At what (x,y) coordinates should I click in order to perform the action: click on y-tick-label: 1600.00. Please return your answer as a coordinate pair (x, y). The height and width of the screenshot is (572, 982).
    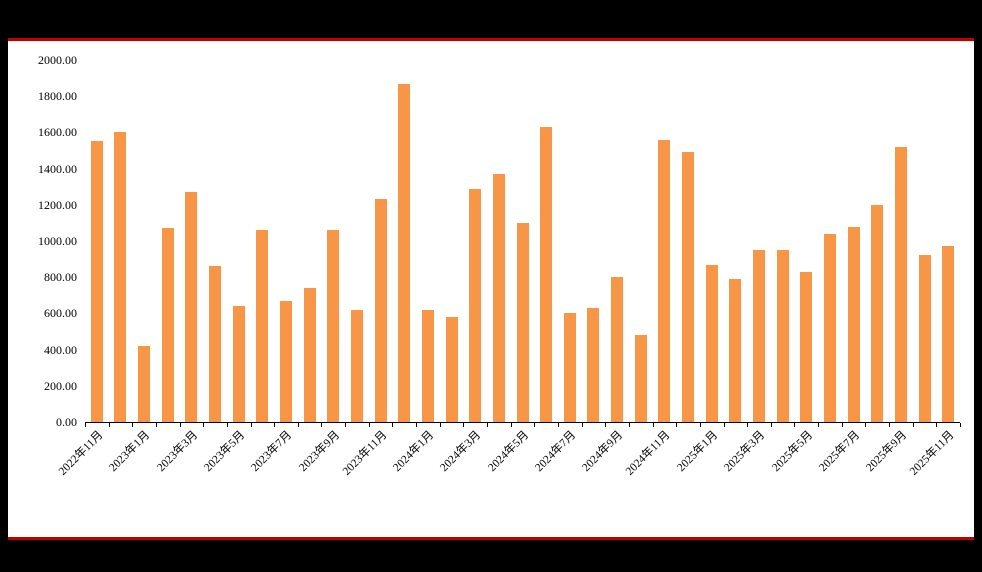
    Looking at the image, I should click on (57, 132).